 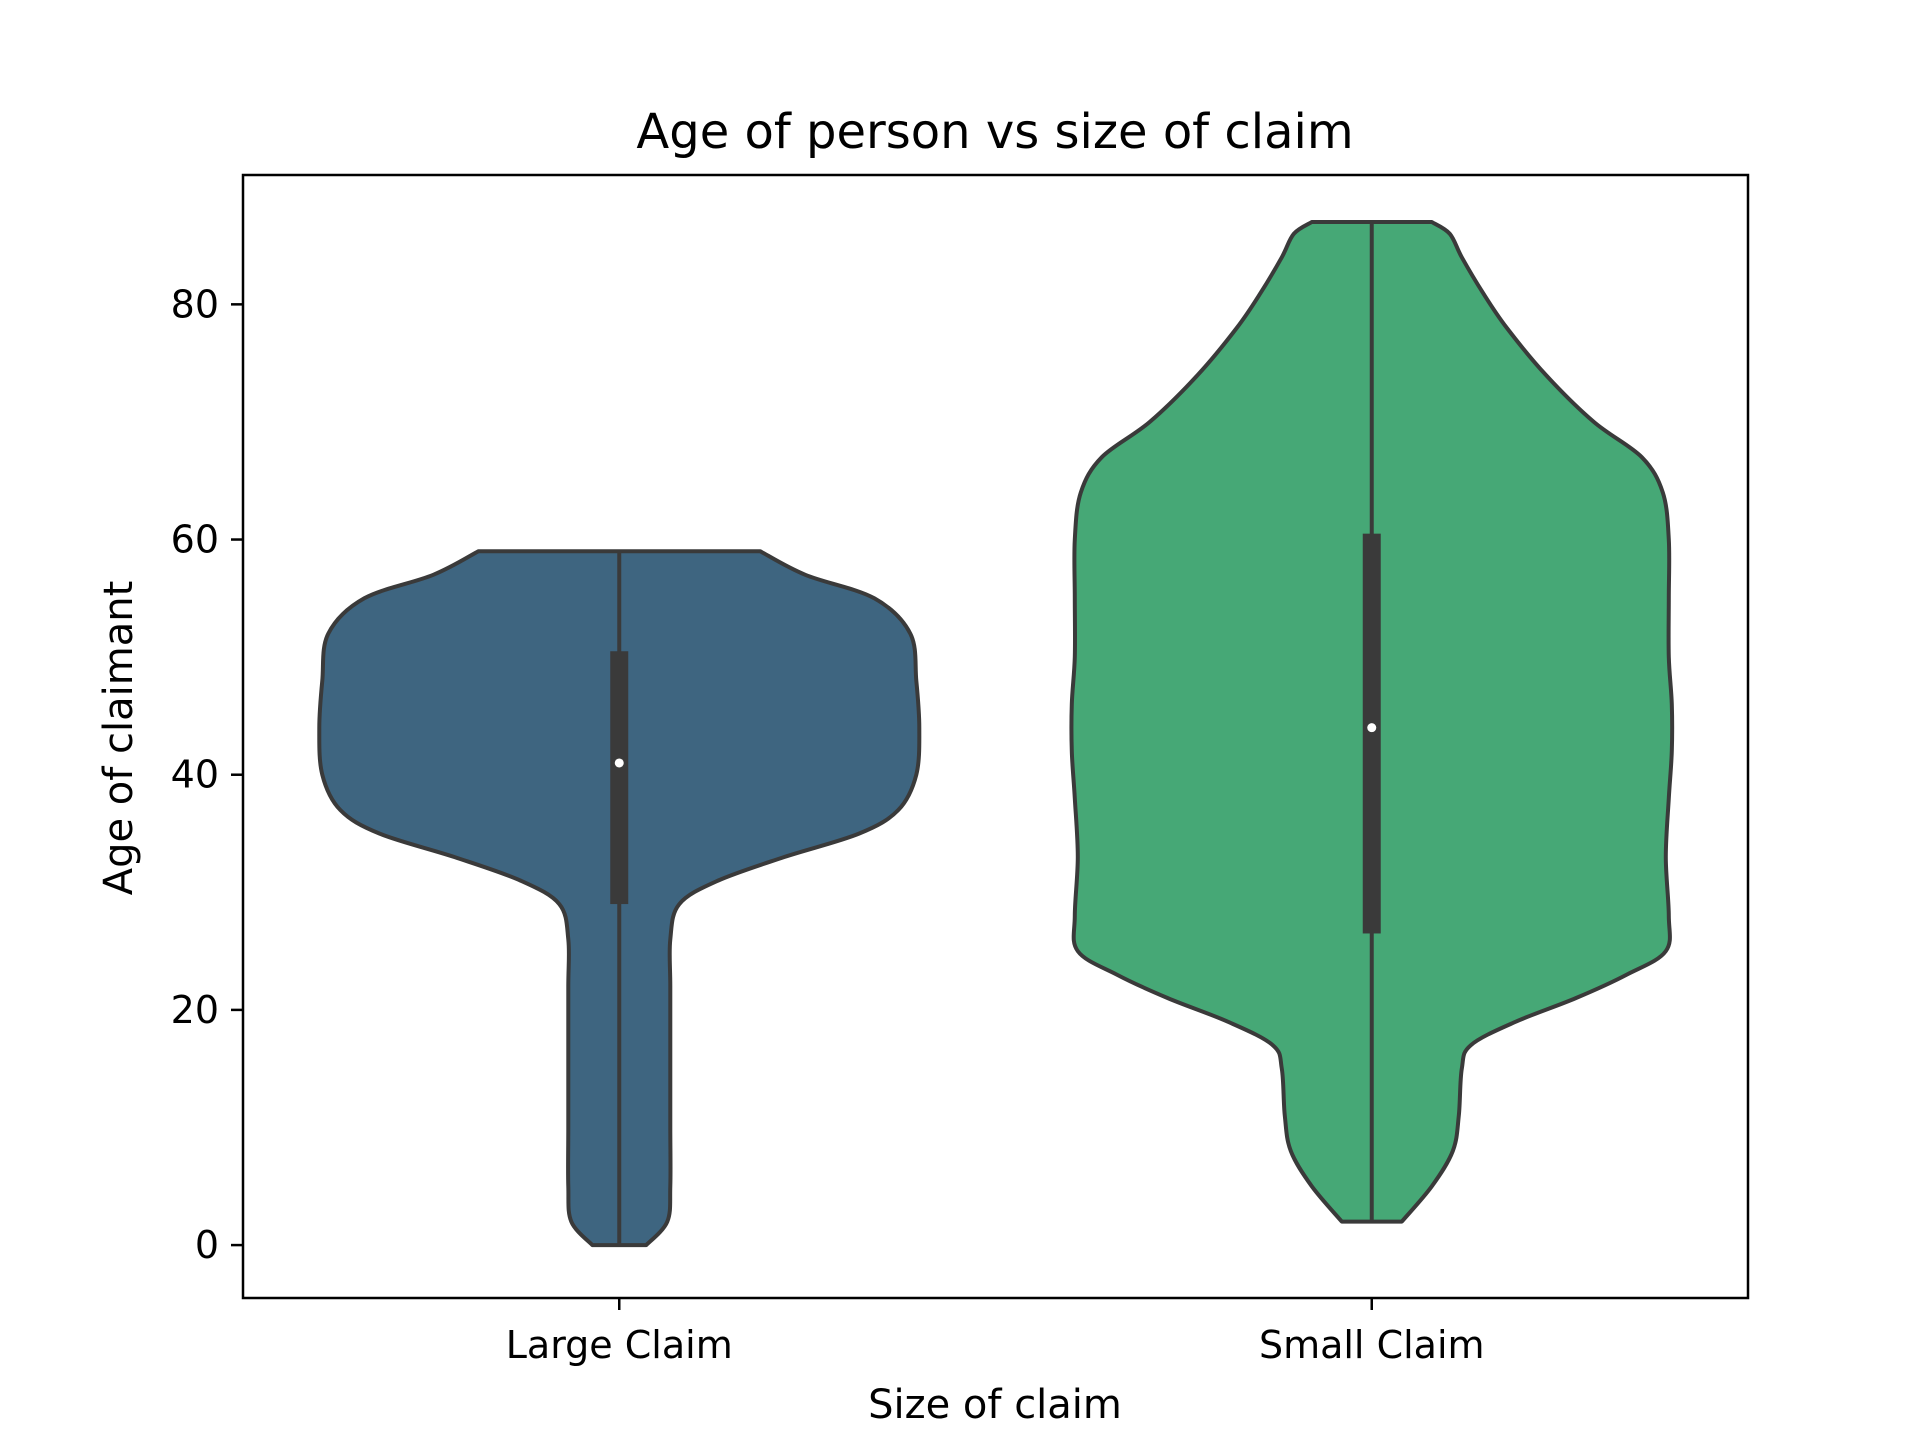 What do you see at coordinates (195, 1010) in the screenshot?
I see `y-tick-label-20: 20` at bounding box center [195, 1010].